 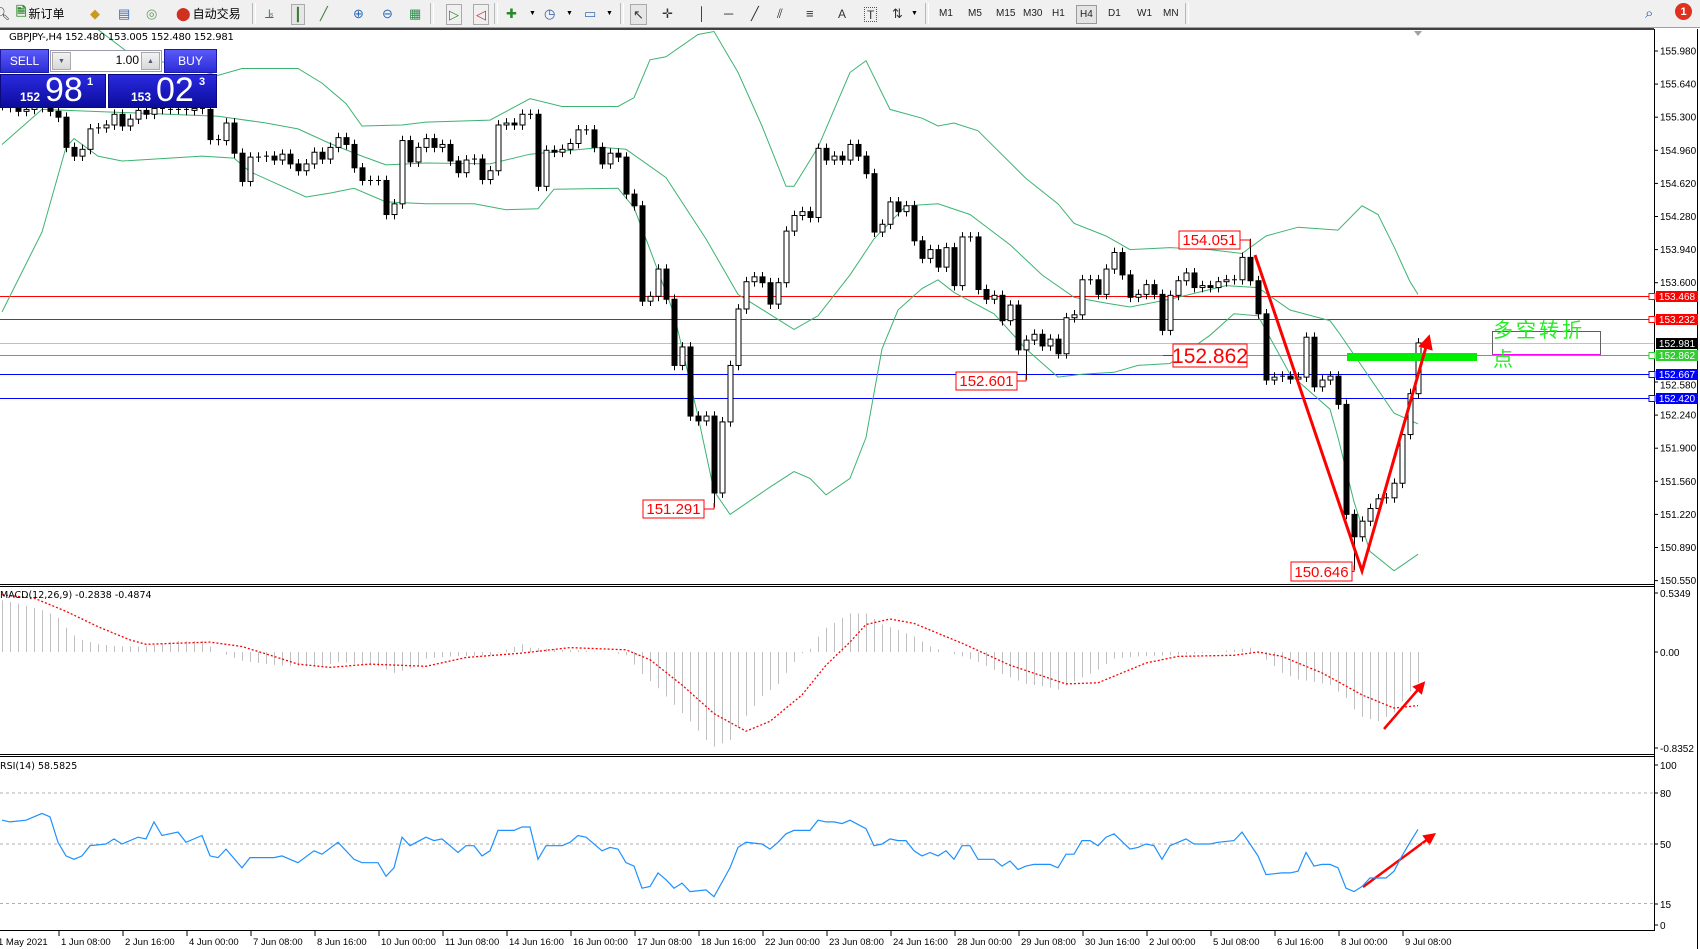 What do you see at coordinates (150, 61) in the screenshot?
I see `lot-increase-icon: ▲` at bounding box center [150, 61].